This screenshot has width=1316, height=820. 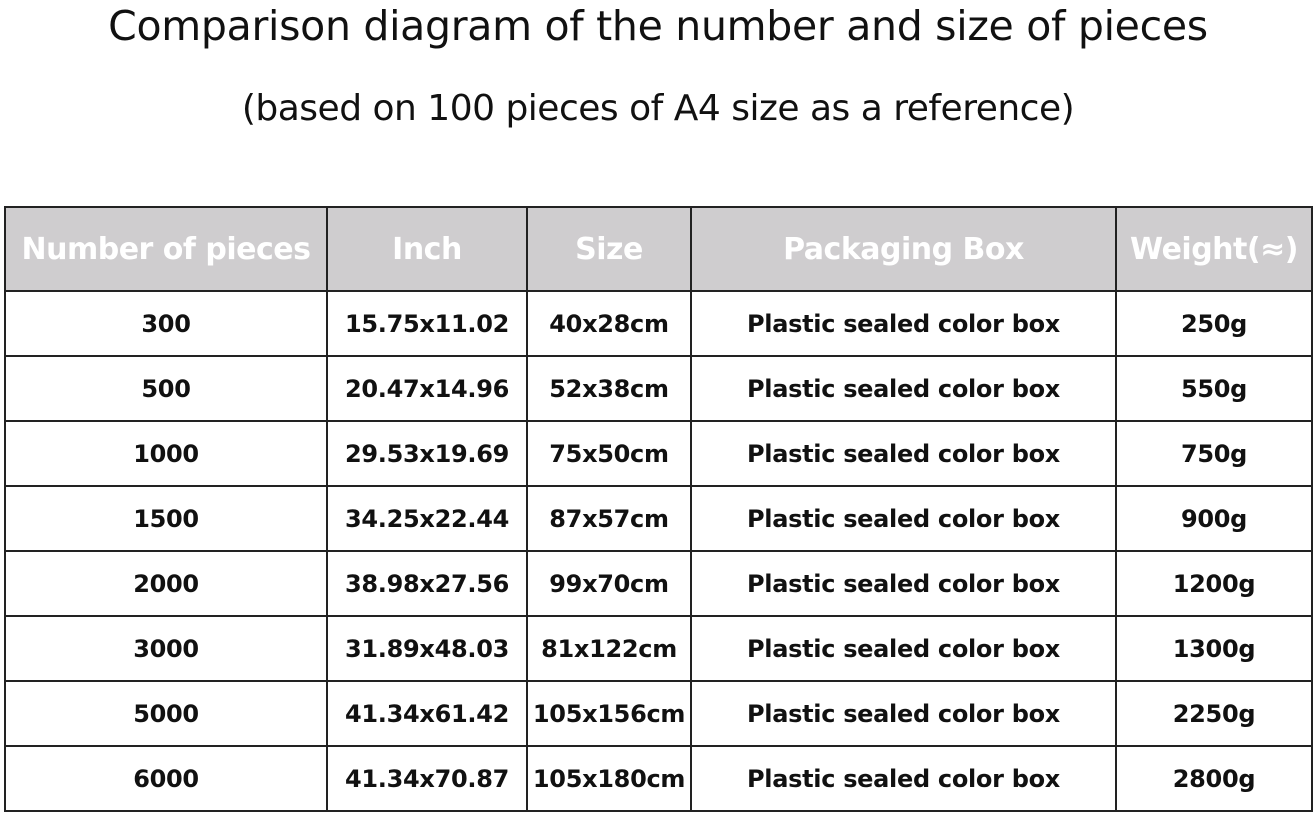 I want to click on table-cell: 34.25x22.44, so click(x=427, y=518).